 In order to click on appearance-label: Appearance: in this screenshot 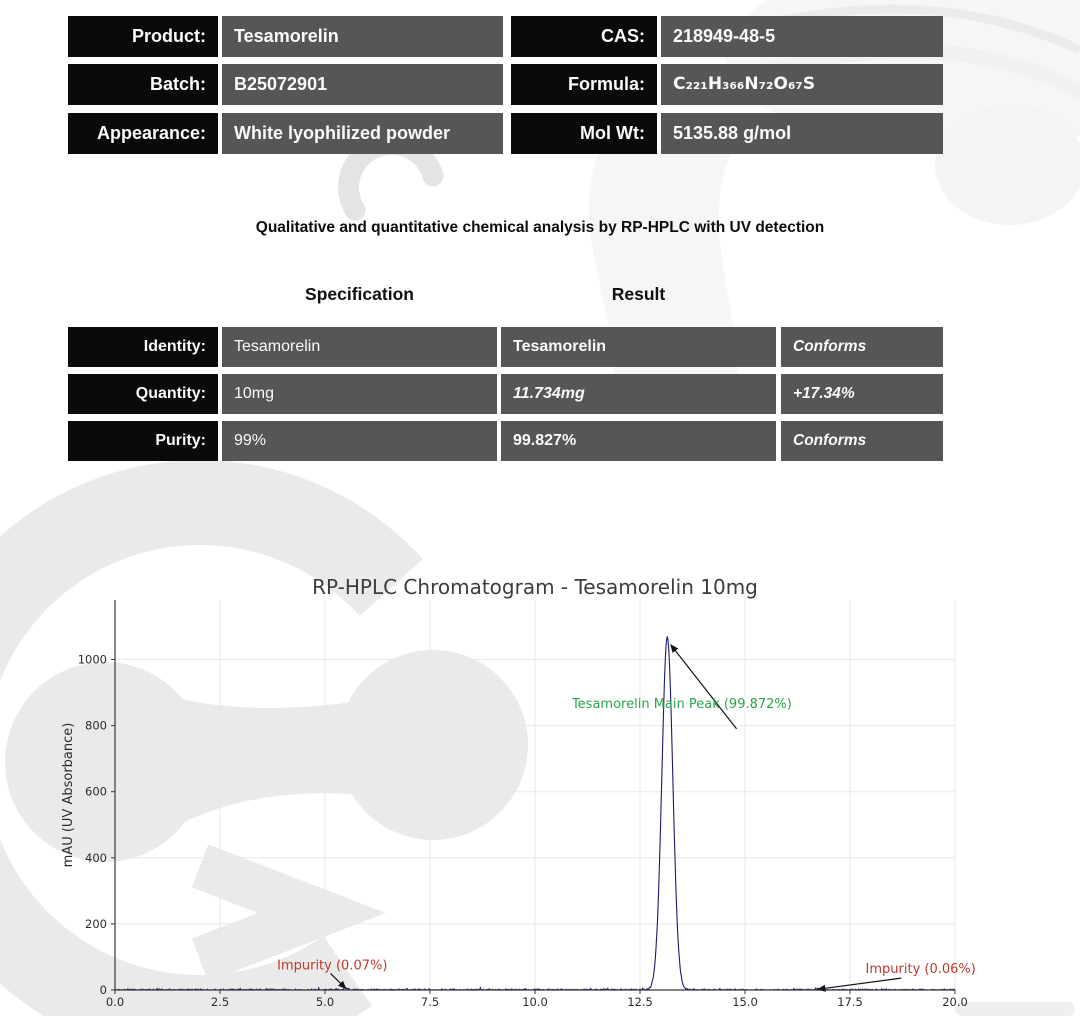, I will do `click(143, 133)`.